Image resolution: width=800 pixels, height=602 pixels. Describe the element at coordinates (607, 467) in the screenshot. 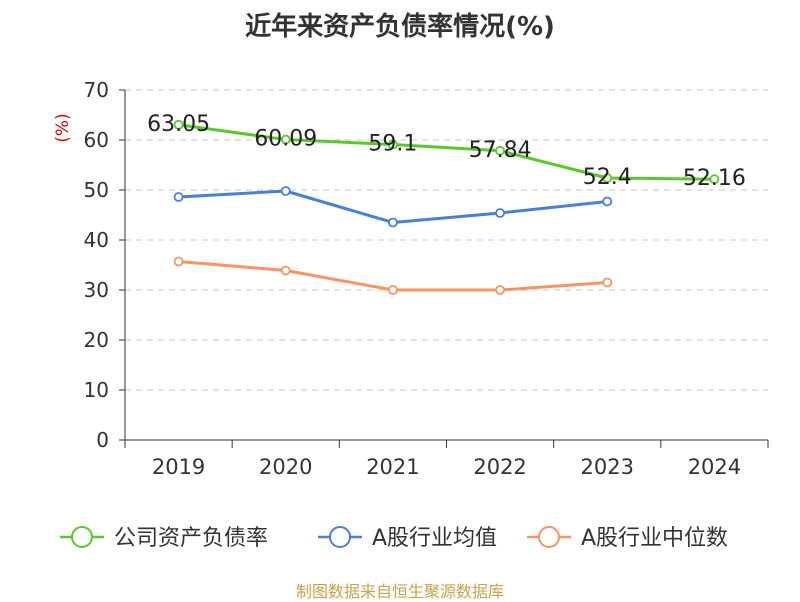

I see `x-tick-label: 2023` at that location.